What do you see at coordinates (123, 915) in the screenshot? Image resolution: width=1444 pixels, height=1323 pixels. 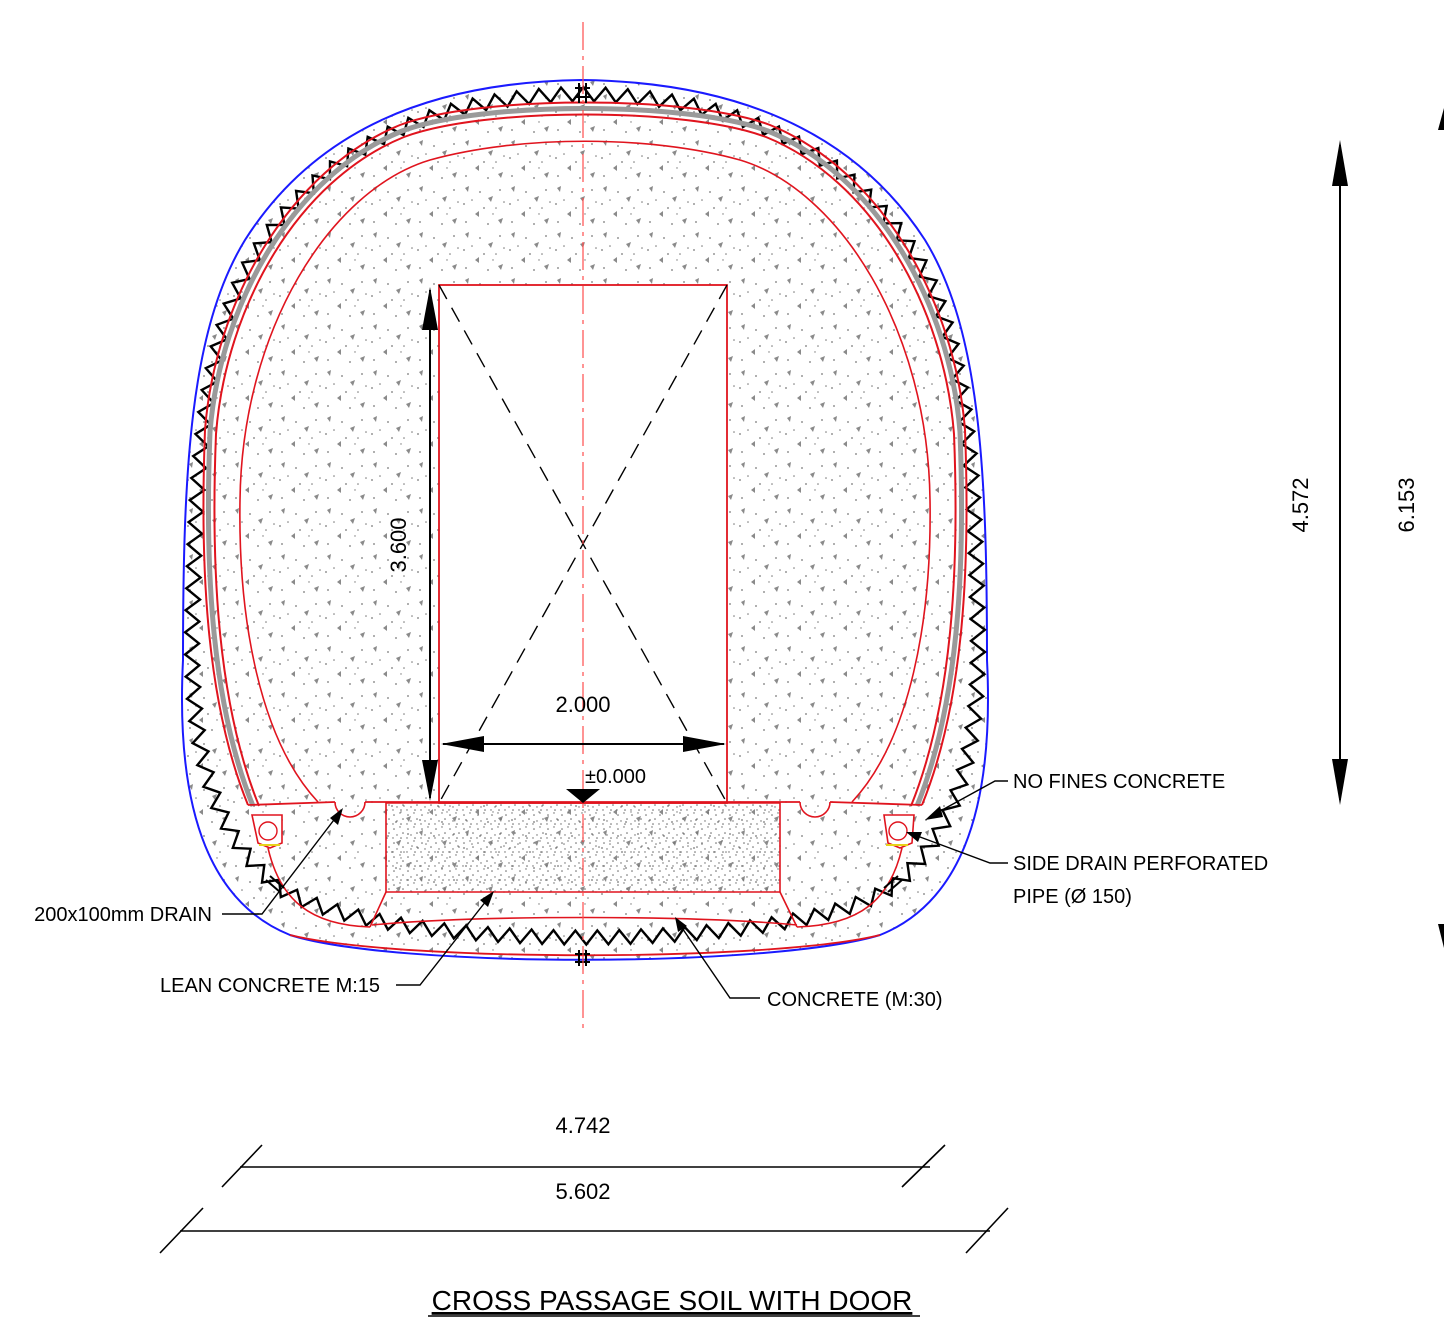 I see `label-drain: 200x100mm DRAIN` at bounding box center [123, 915].